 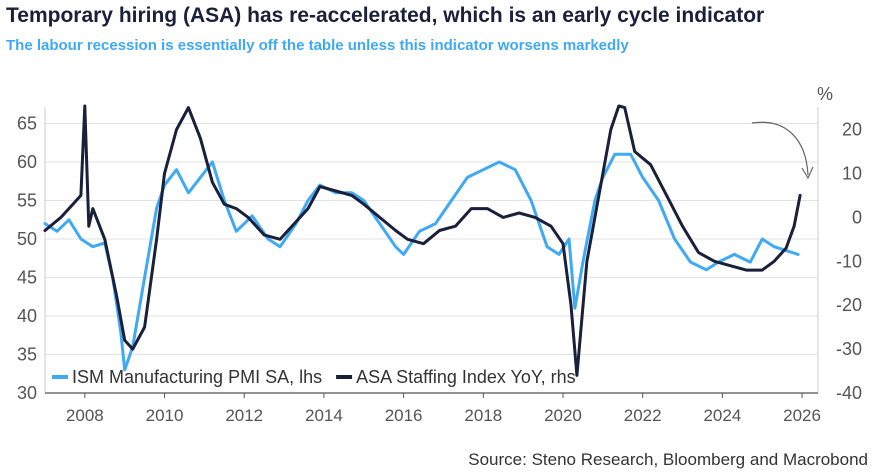 I want to click on left-axis-ticks: 30 35 40 45 50 55 60 65, so click(x=27, y=258).